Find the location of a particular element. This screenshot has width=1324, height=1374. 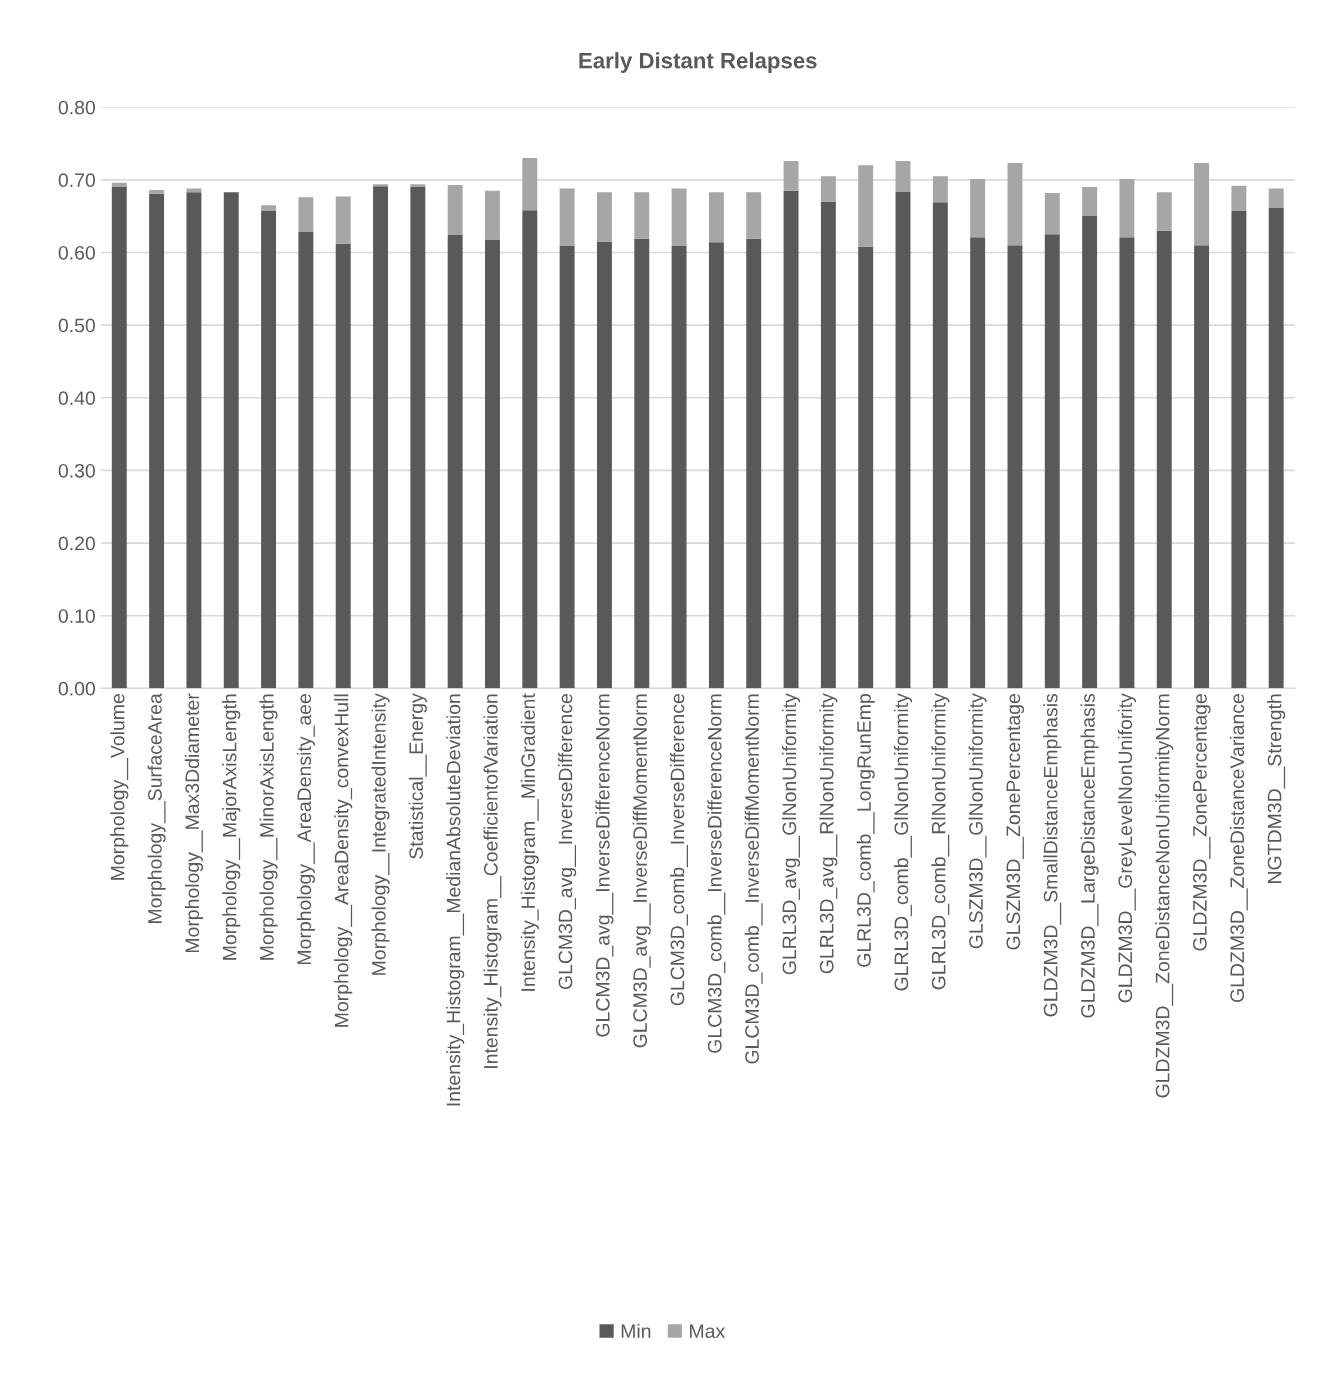

x-tick-label: GLSZM3D__GlNonUniformity is located at coordinates (977, 821).